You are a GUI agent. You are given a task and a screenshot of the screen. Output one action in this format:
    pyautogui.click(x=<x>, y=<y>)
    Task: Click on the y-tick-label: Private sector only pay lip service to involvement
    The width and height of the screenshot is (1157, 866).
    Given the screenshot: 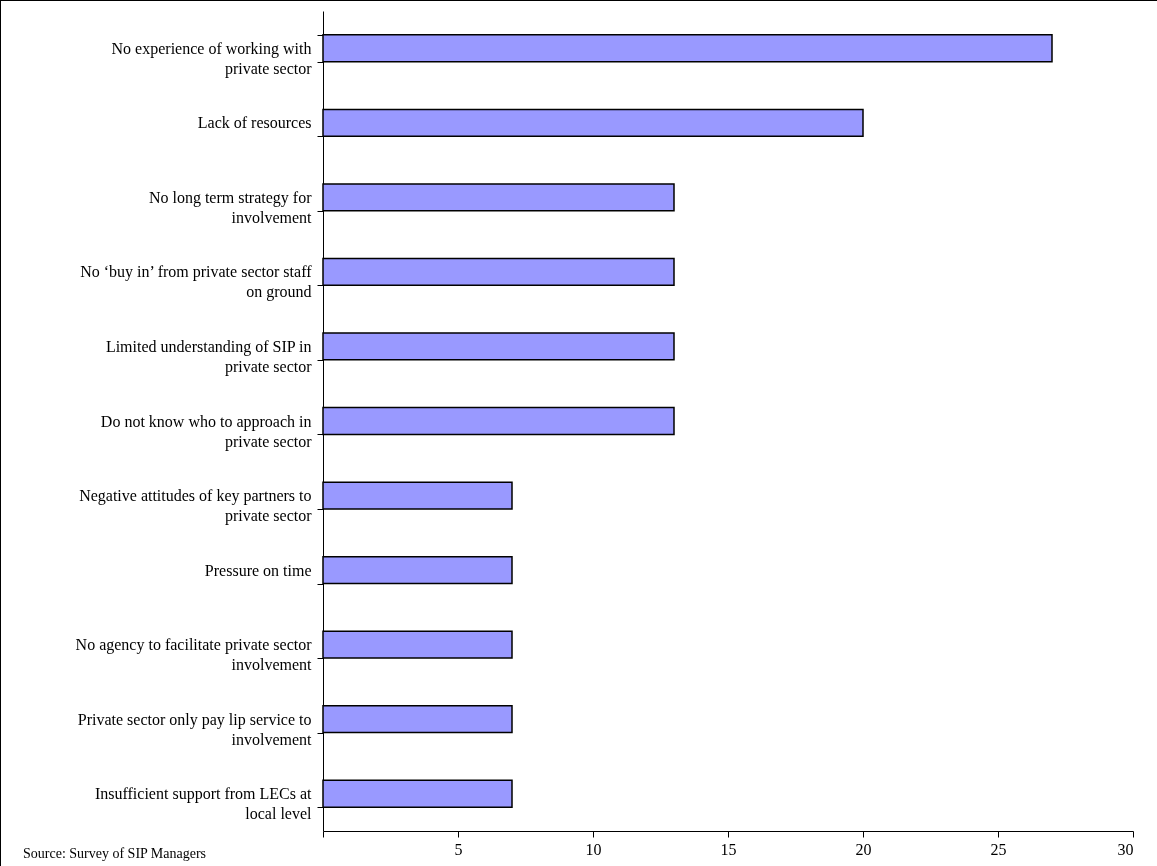 What is the action you would take?
    pyautogui.click(x=195, y=729)
    